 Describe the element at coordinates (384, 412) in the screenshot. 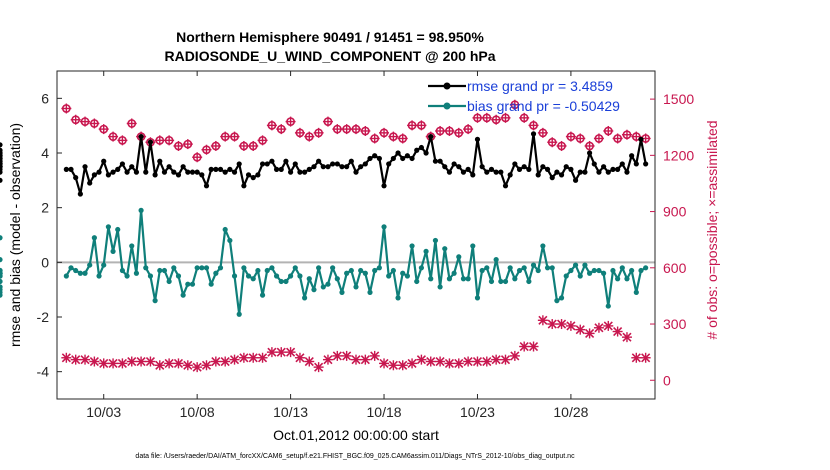

I see `x-tick-label: 10/18` at that location.